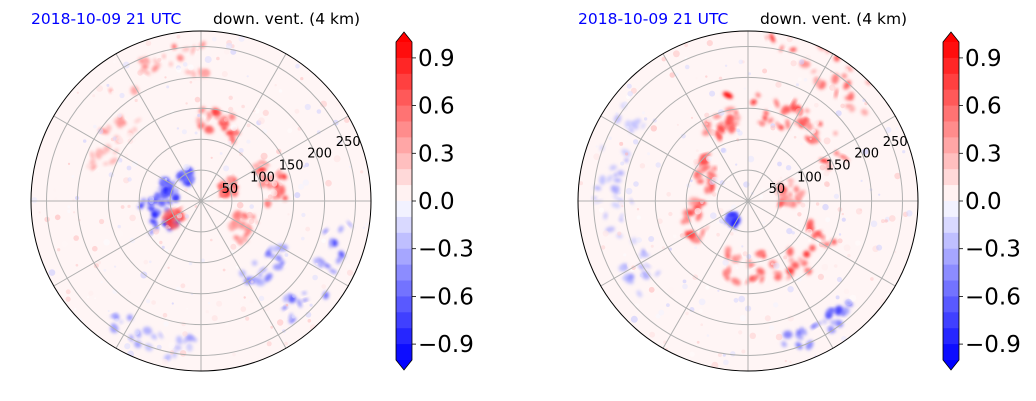 The height and width of the screenshot is (401, 1036). I want to click on colorbar-extend-max, so click(951, 37).